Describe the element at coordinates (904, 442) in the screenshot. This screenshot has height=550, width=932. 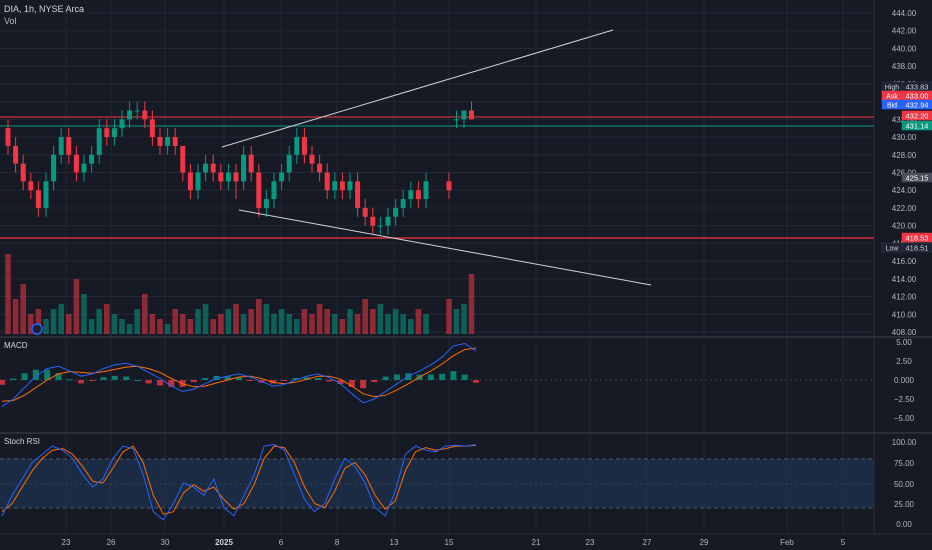
I see `stoch-axis-tick: 100.00` at that location.